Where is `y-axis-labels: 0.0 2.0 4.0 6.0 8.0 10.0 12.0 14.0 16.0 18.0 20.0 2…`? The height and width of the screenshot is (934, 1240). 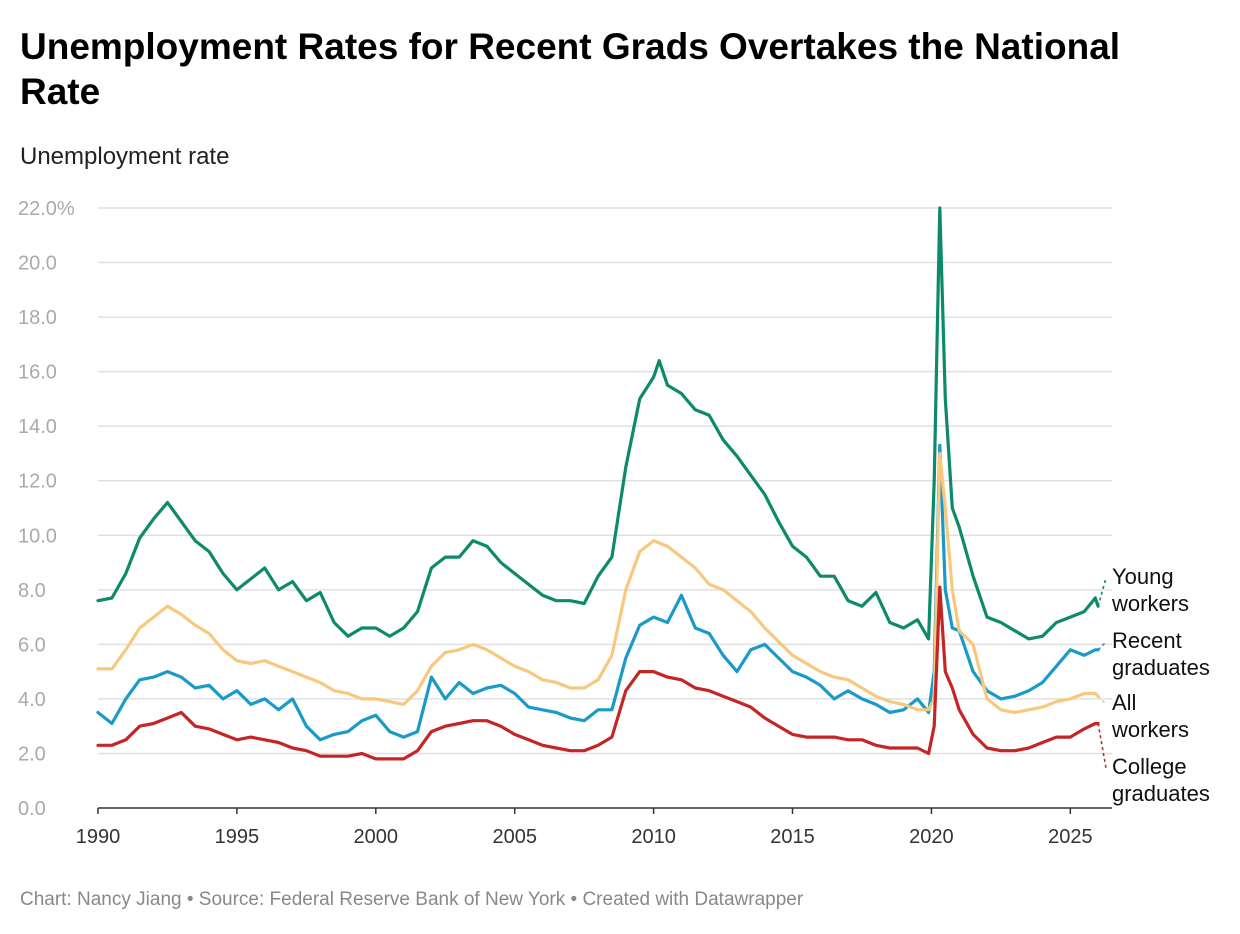
y-axis-labels: 0.0 2.0 4.0 6.0 8.0 10.0 12.0 14.0 16.0 18.0 20.0 2… is located at coordinates (46, 509).